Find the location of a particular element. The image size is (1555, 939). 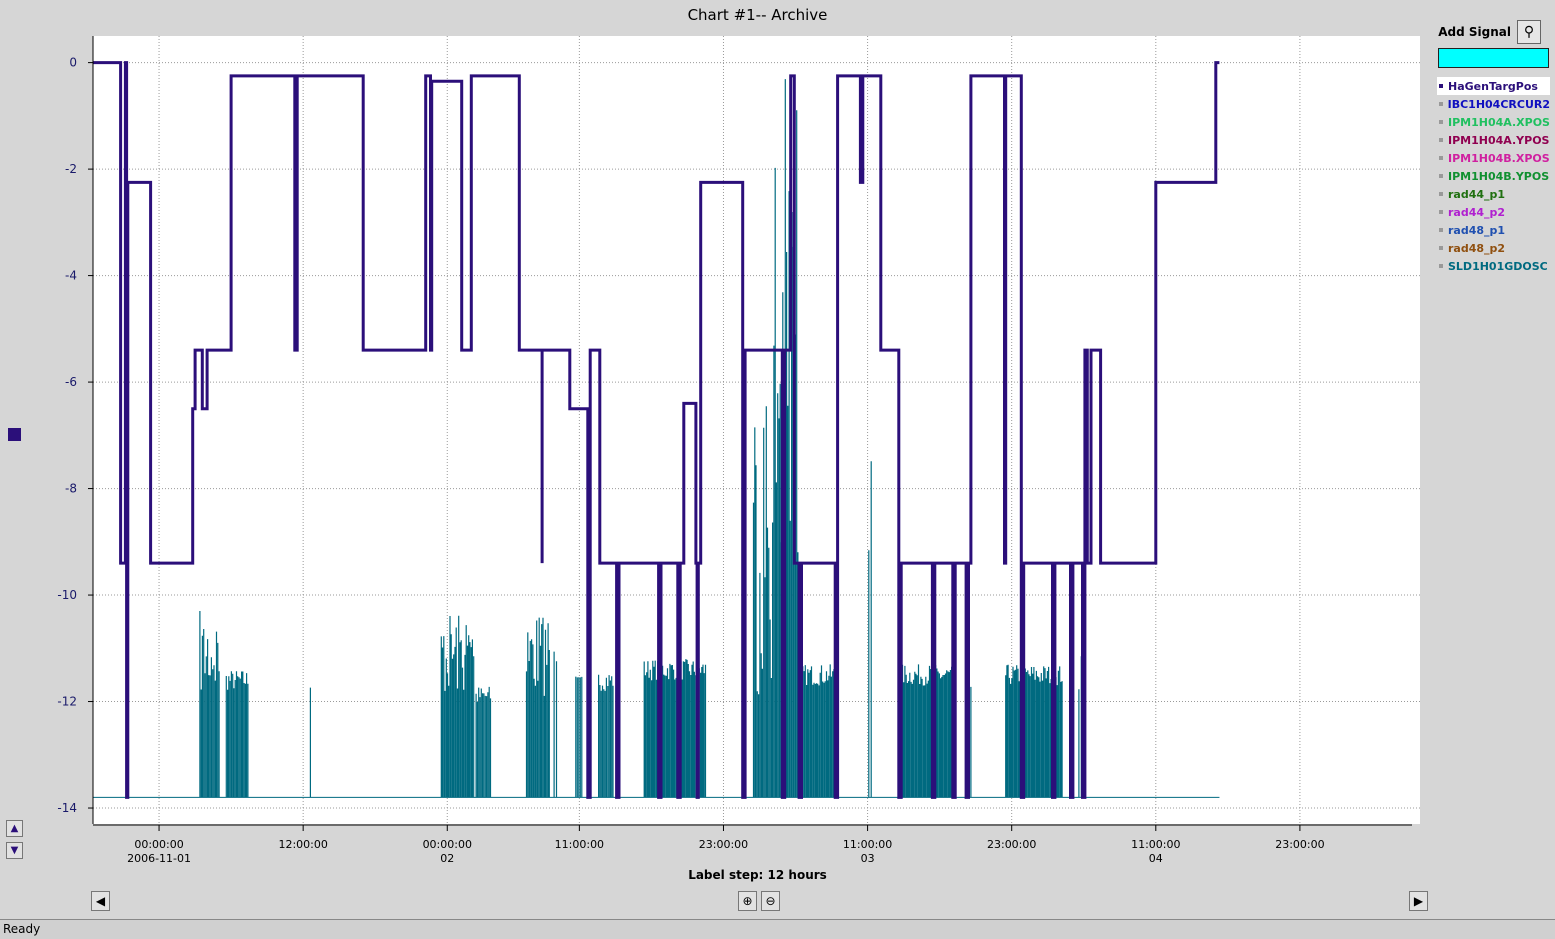

side-panel: Add Signal ⚲ is located at coordinates (1490, 43).